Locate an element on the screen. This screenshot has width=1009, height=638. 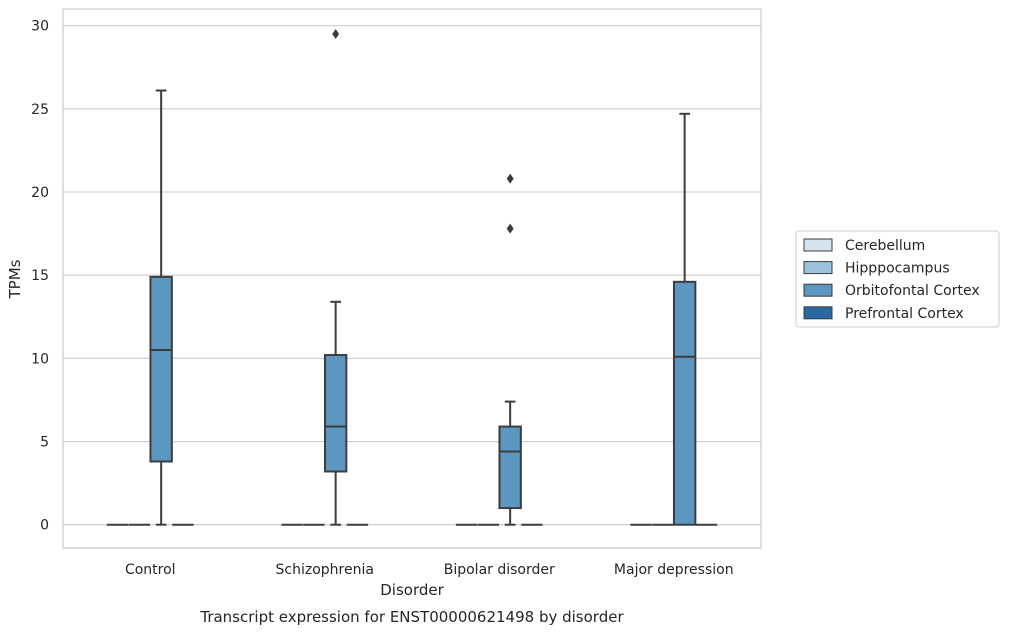
y-tick-label-15: 15 is located at coordinates (40, 276).